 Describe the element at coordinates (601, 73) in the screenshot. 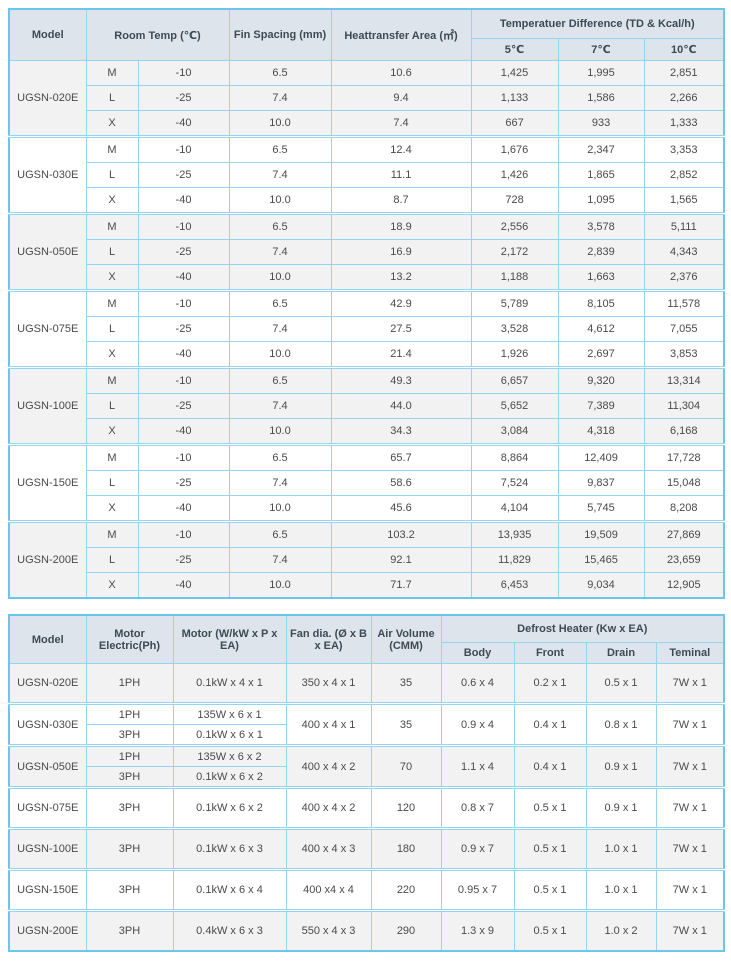

I see `td-7c-cell: 1,995` at that location.